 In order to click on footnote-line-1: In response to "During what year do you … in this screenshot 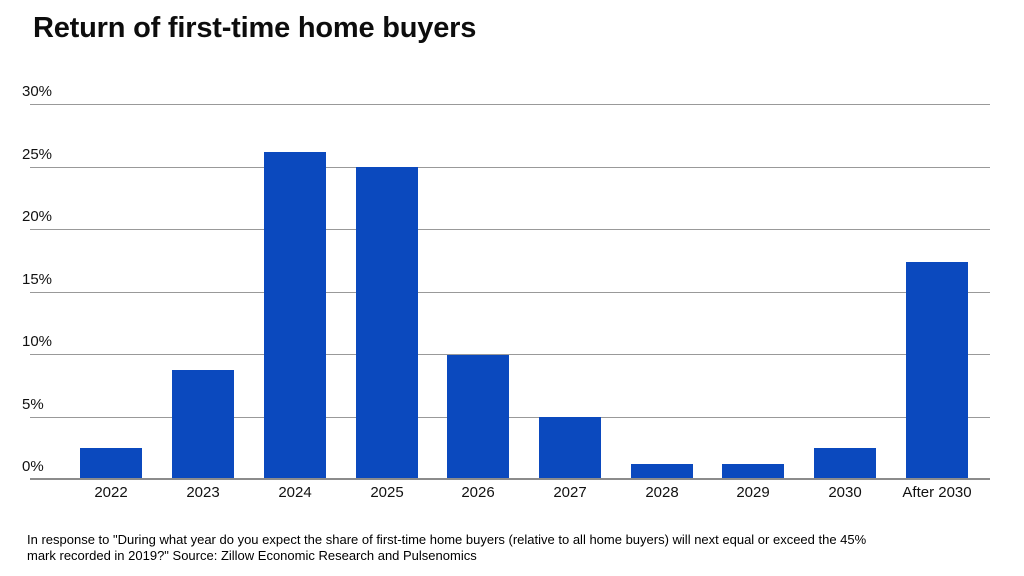, I will do `click(447, 539)`.